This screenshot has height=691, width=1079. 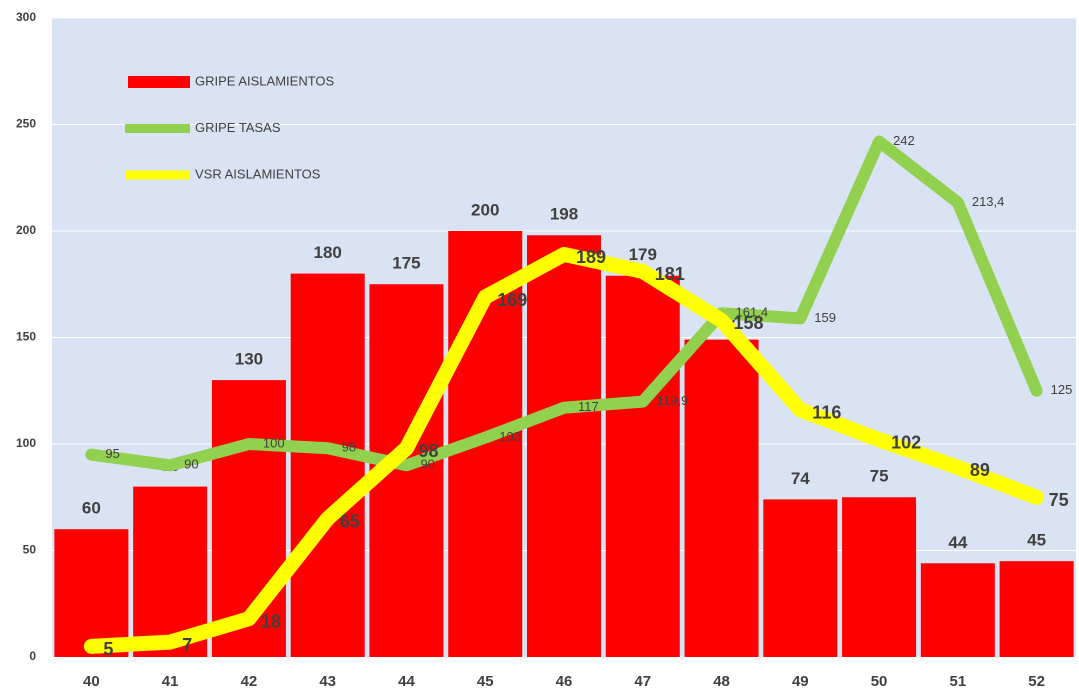 What do you see at coordinates (642, 681) in the screenshot?
I see `x-tick-label: 47` at bounding box center [642, 681].